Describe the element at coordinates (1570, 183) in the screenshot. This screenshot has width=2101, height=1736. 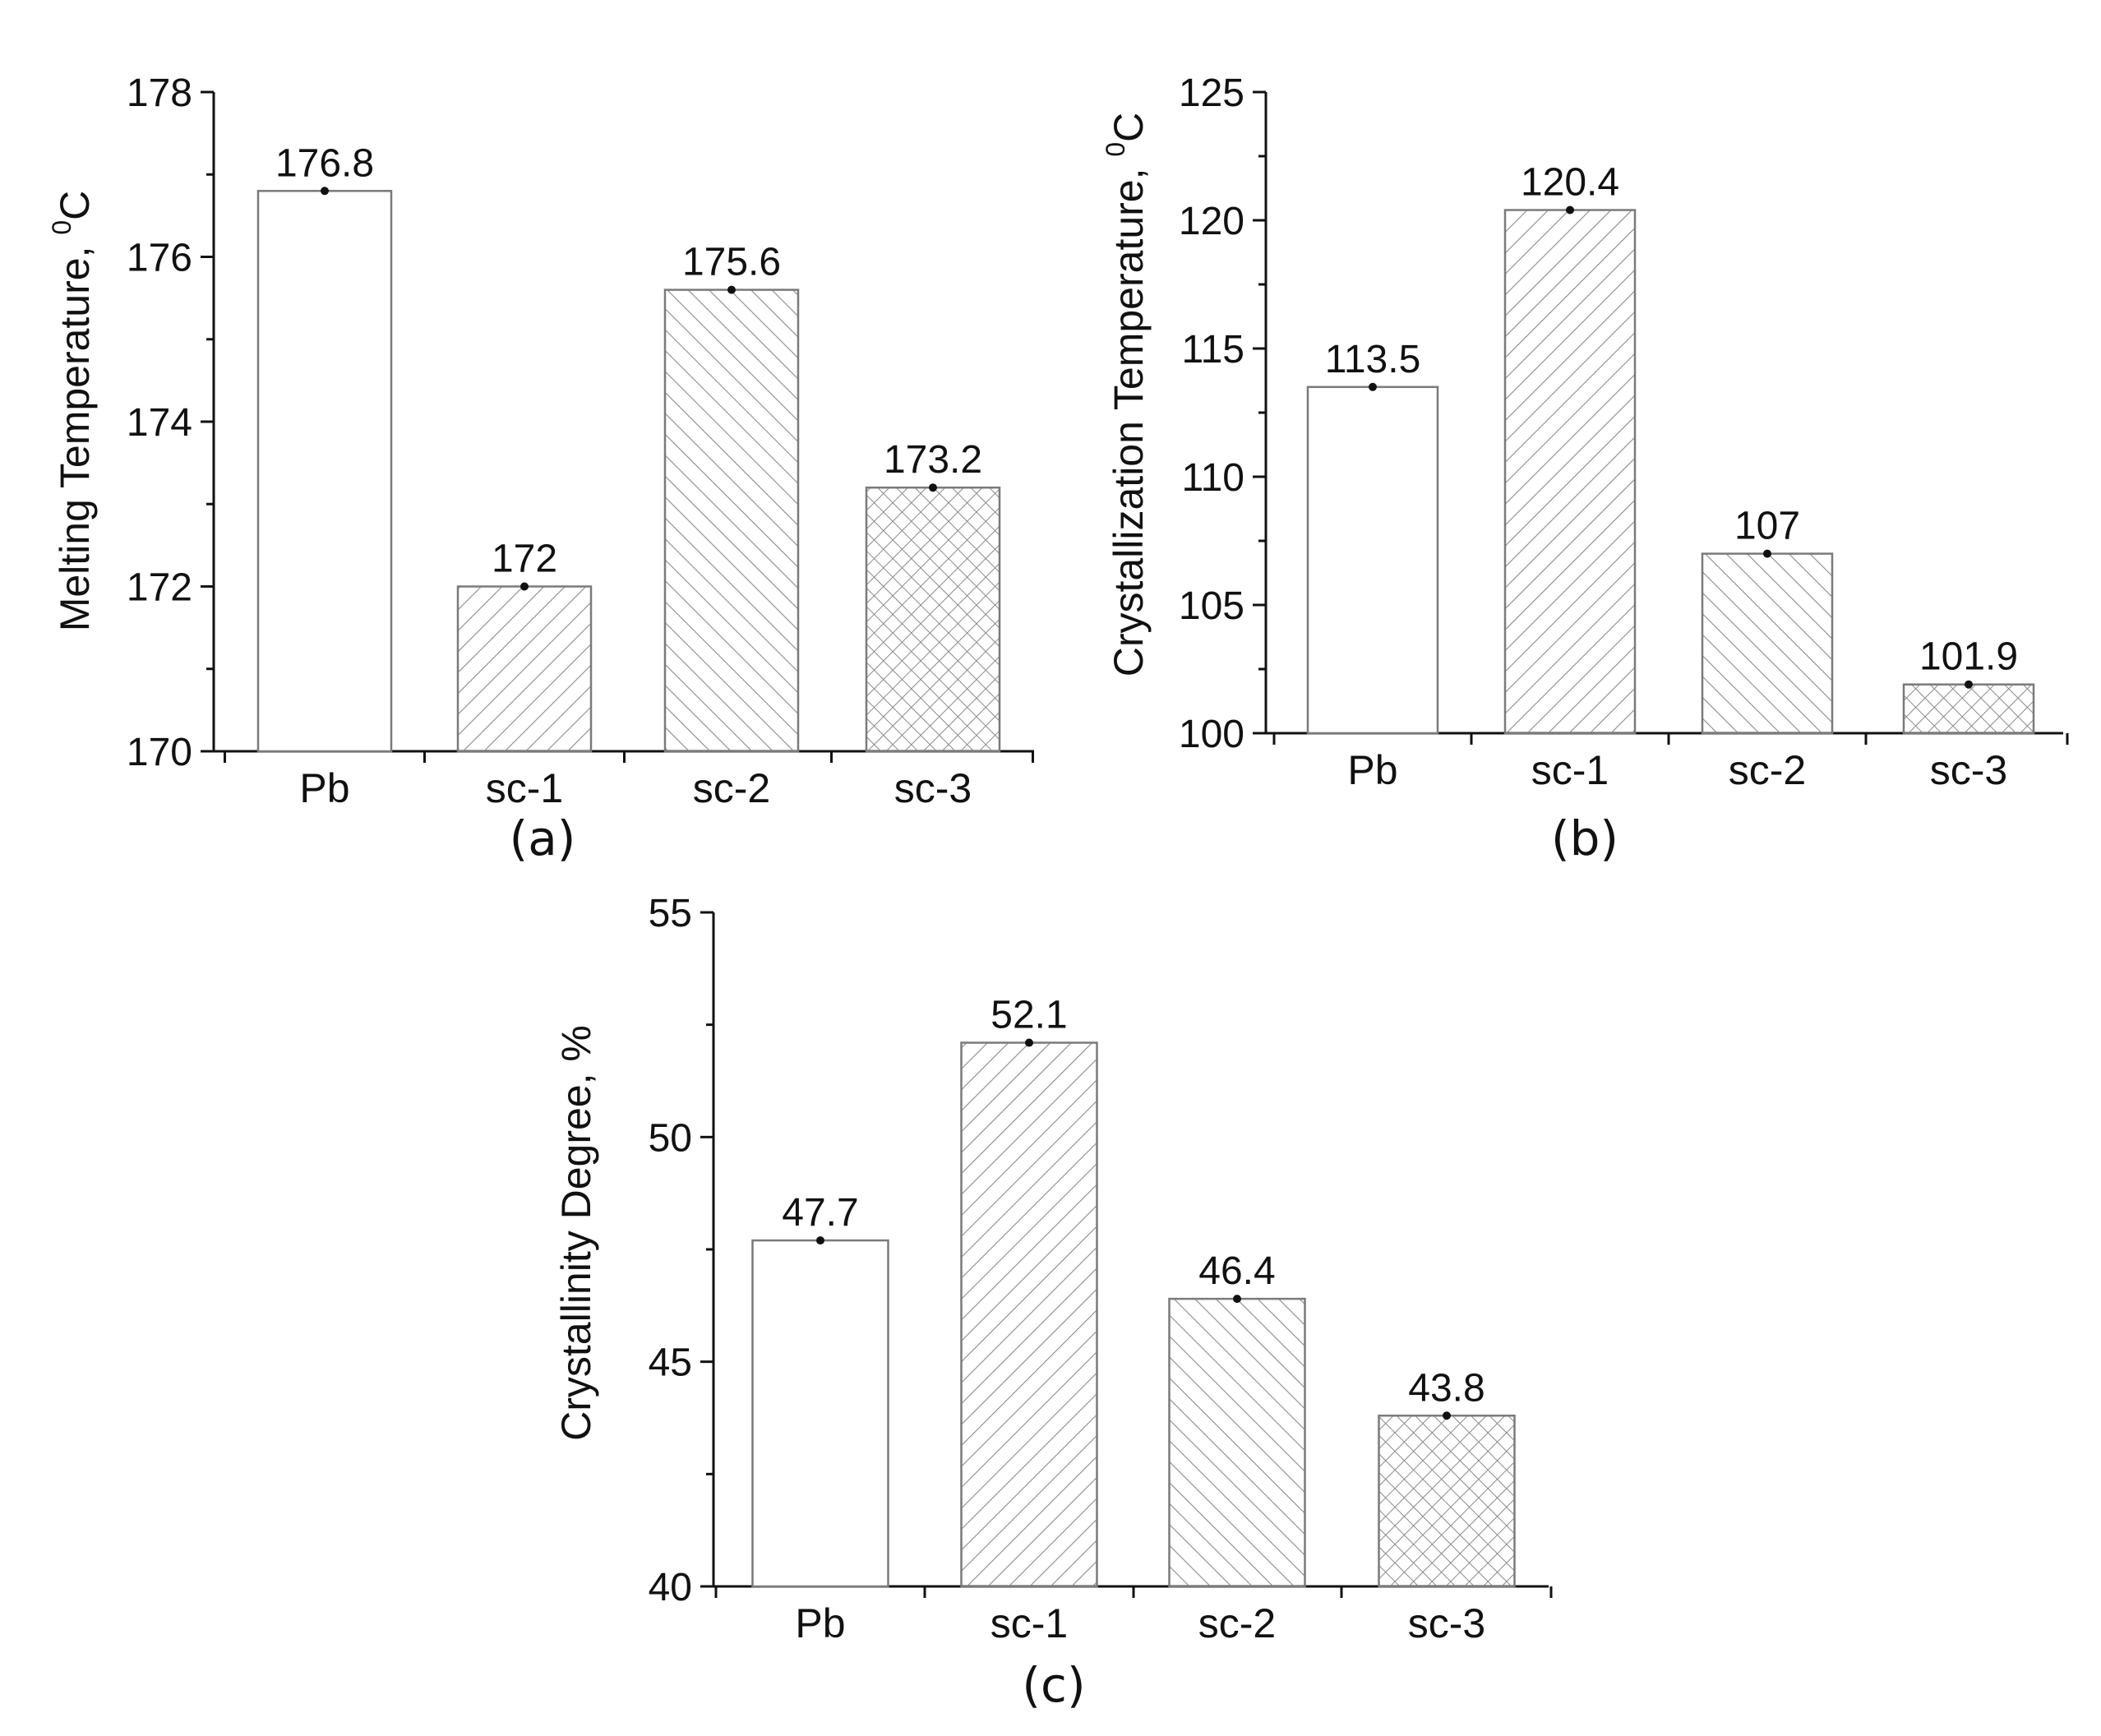
I see `bar-value-label: 120.4` at that location.